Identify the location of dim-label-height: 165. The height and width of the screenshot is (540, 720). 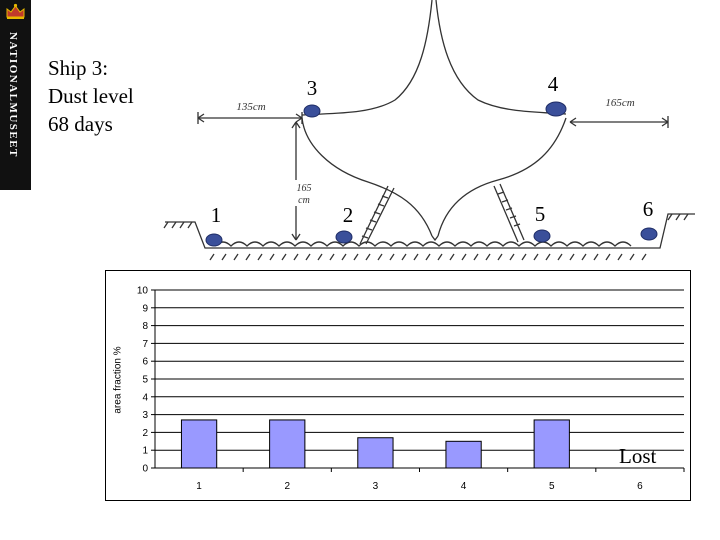
(304, 188).